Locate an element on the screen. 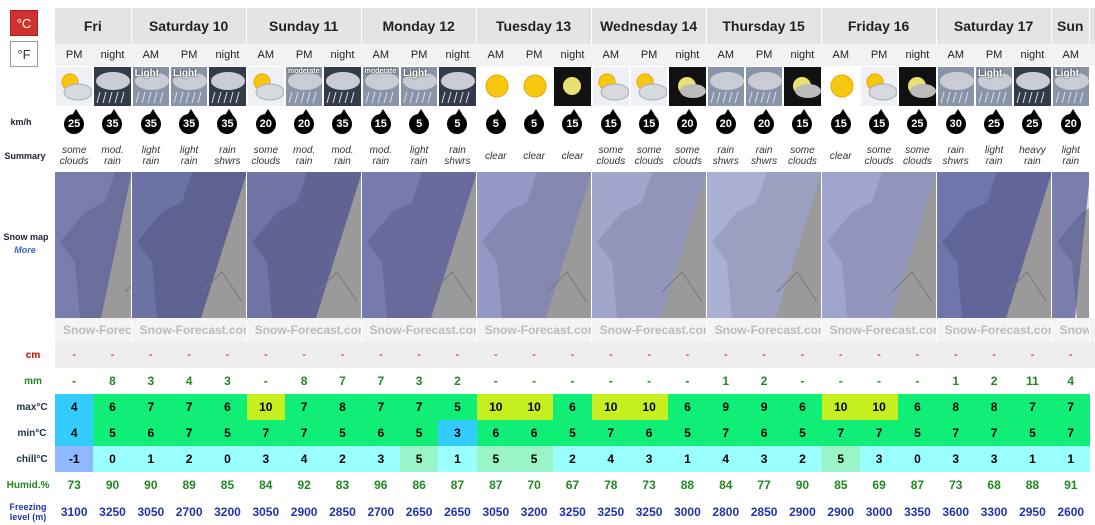 The image size is (1095, 525). min-temp: 5 is located at coordinates (1032, 433).